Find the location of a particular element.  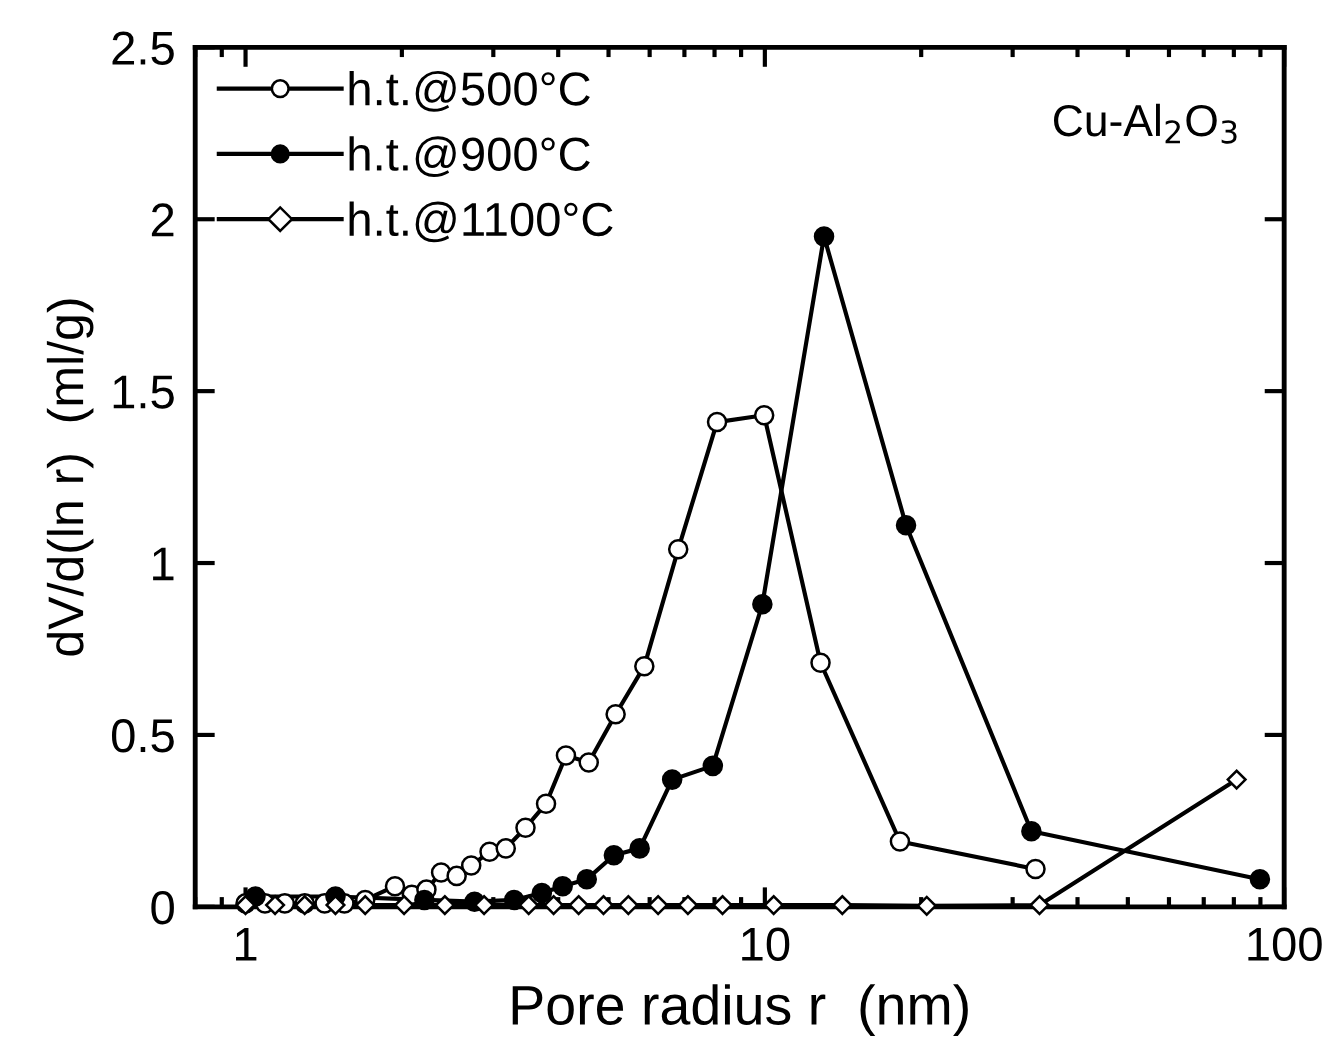

x-tick-label: 100 is located at coordinates (1285, 944).